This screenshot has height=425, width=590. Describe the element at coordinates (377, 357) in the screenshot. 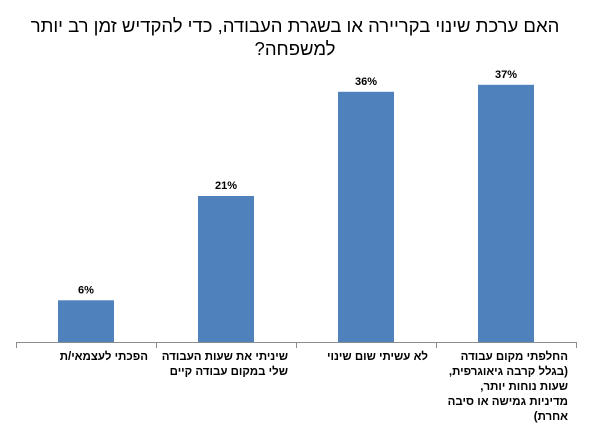

I see `category-label-3: לא עשיתי שום שינוי` at that location.